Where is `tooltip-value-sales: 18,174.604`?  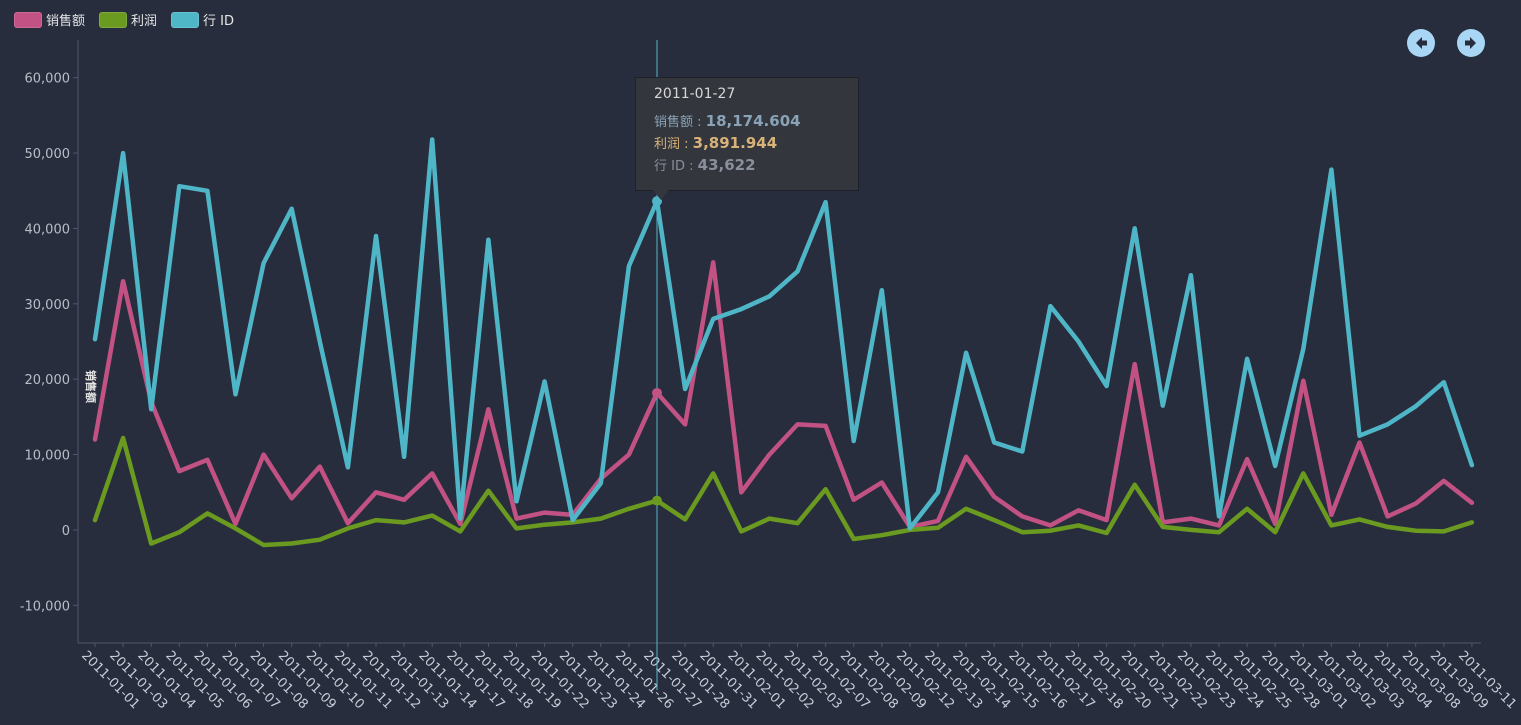 tooltip-value-sales: 18,174.604 is located at coordinates (753, 121).